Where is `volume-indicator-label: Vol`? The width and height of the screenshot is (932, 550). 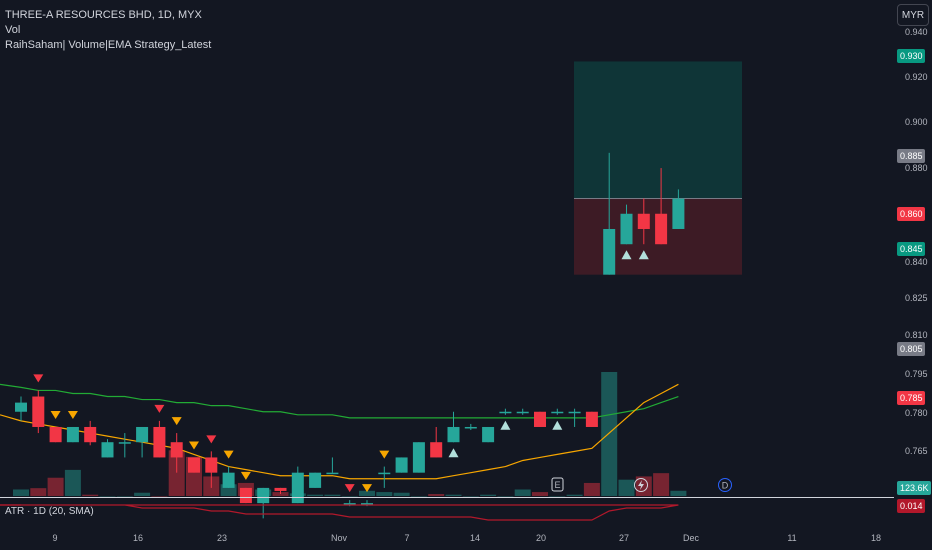
volume-indicator-label: Vol is located at coordinates (13, 30).